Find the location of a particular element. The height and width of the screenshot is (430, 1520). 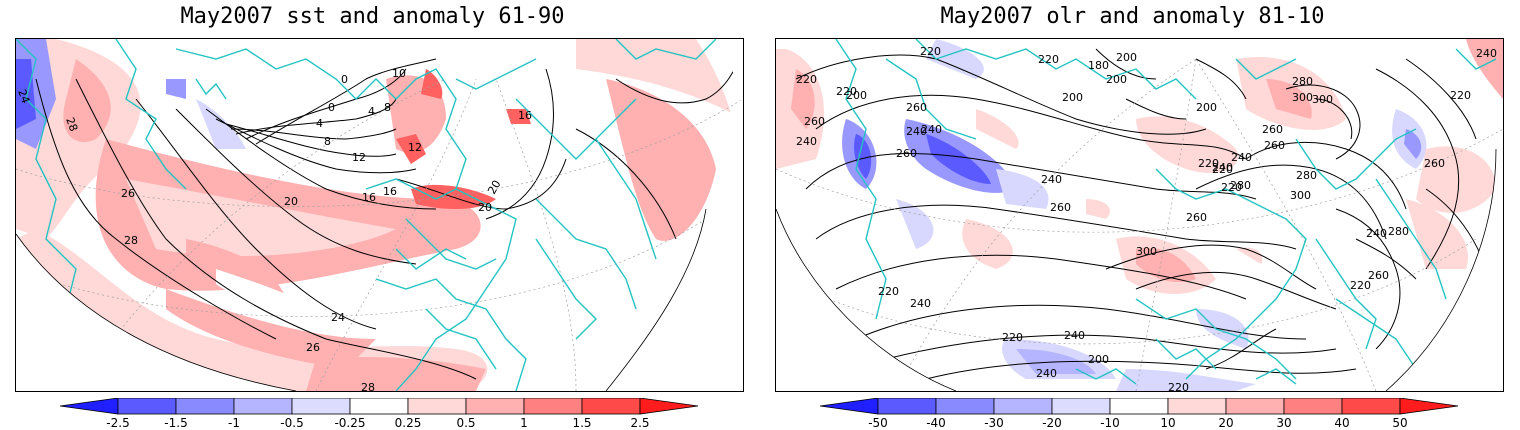

contour-label: 24 is located at coordinates (338, 317).